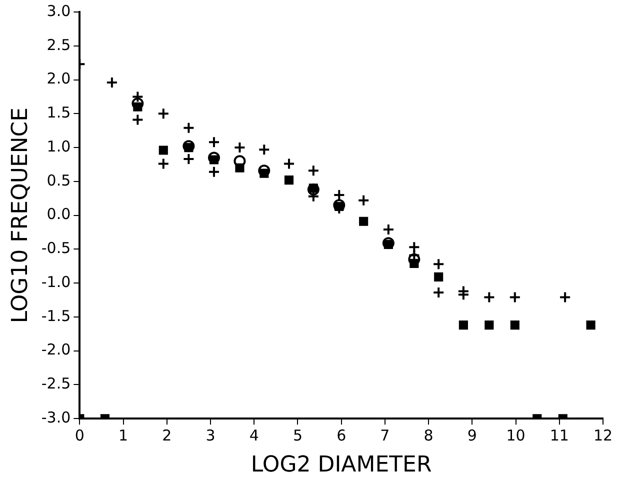 Image resolution: width=623 pixels, height=487 pixels. What do you see at coordinates (297, 435) in the screenshot?
I see `x-tick-label: 5` at bounding box center [297, 435].